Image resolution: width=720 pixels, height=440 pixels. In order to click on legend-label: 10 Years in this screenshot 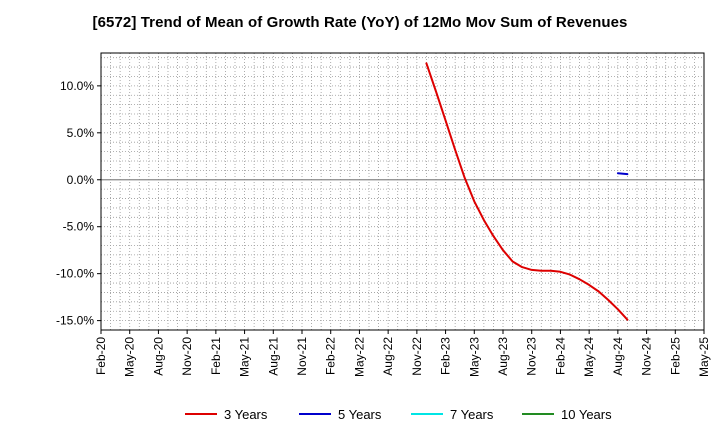, I will do `click(586, 414)`.